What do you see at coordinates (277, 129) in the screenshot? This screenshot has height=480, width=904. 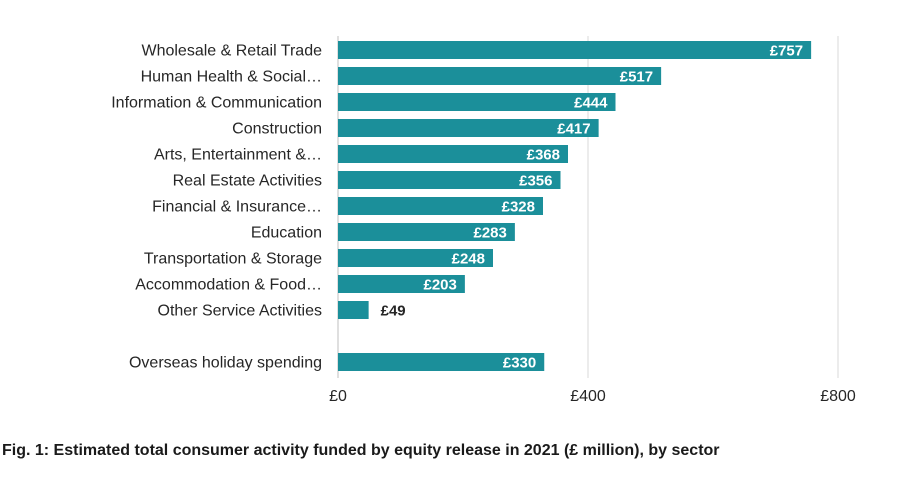 I see `category-label: Construction` at bounding box center [277, 129].